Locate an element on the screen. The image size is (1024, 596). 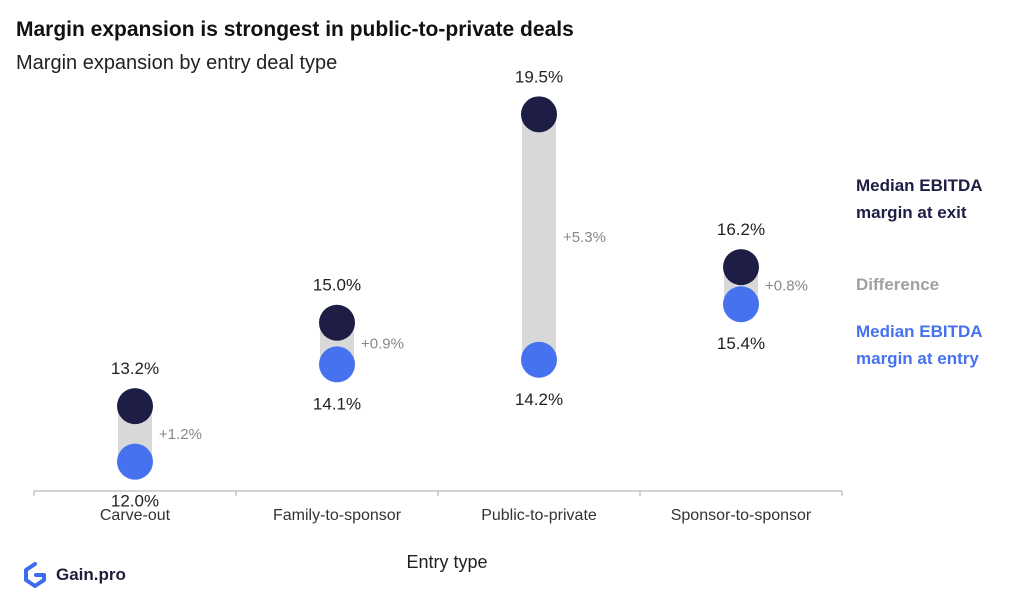
x-tick-label: Sponsor-to-sponsor is located at coordinates (741, 515).